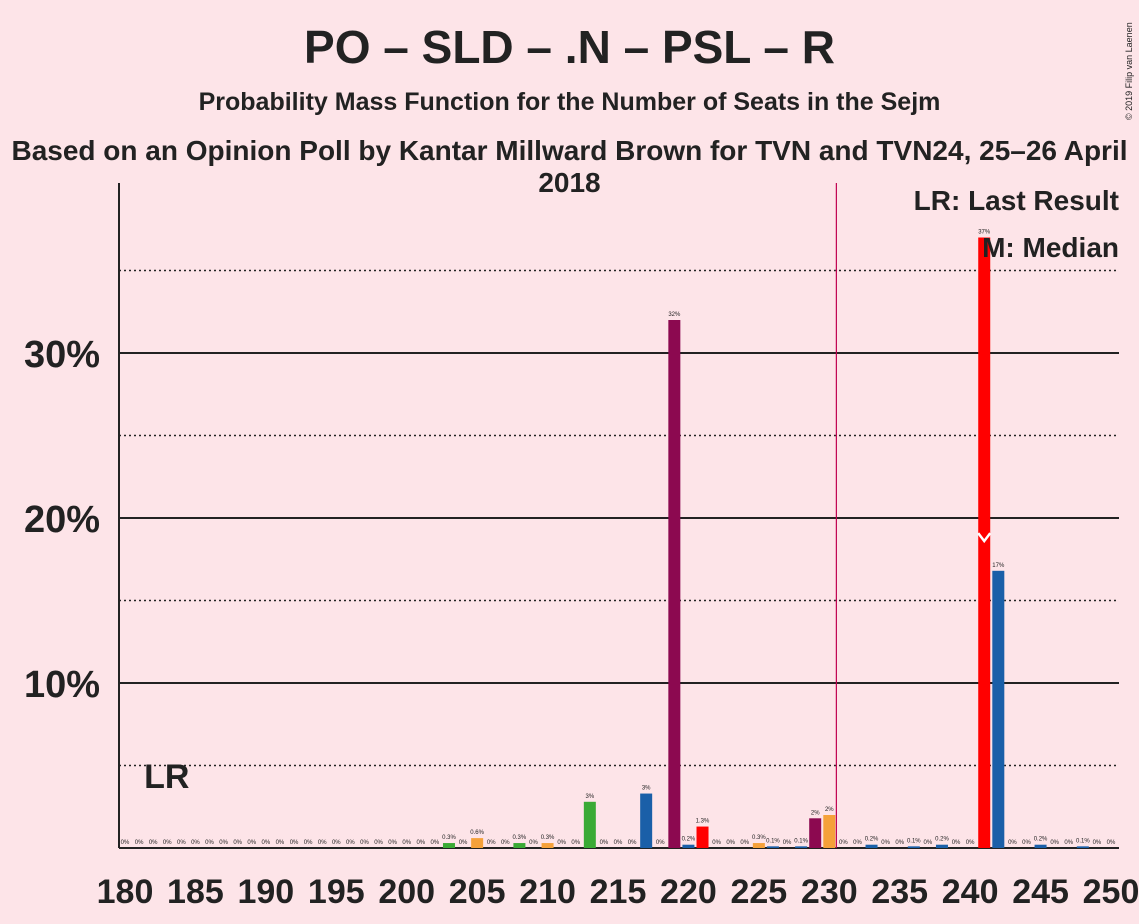 This screenshot has height=924, width=1139. What do you see at coordinates (970, 892) in the screenshot?
I see `x-tick-label: 240` at bounding box center [970, 892].